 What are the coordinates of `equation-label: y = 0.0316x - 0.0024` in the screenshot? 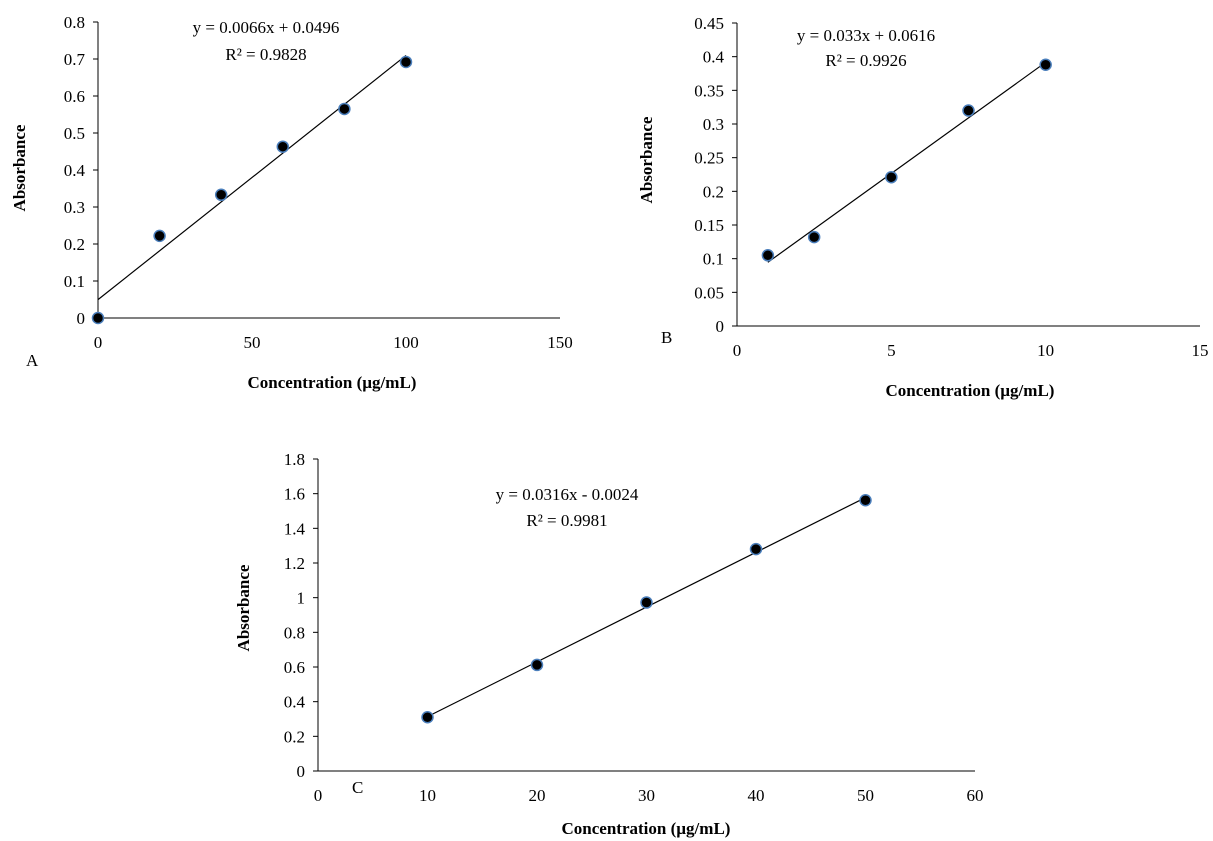 It's located at (567, 494).